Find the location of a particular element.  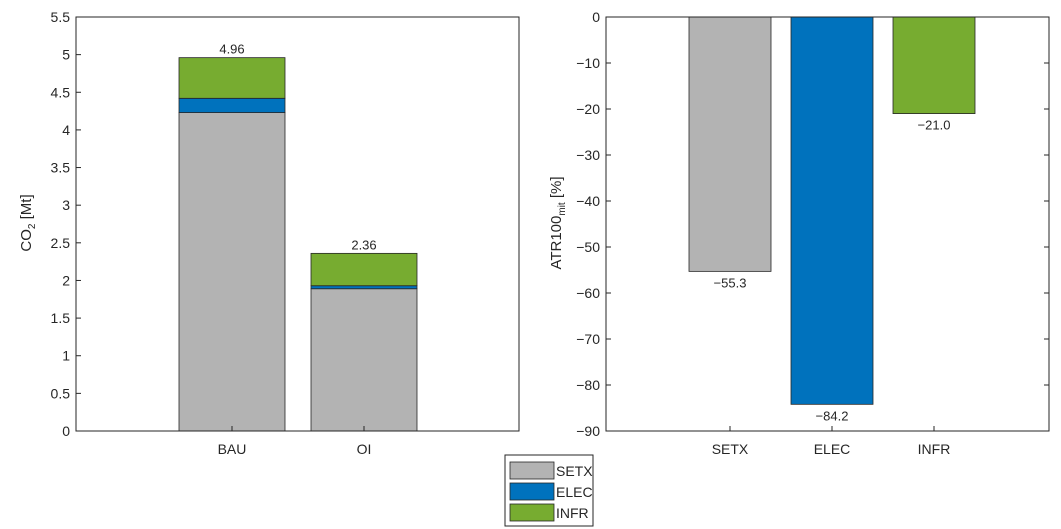

bar-infr-oi is located at coordinates (364, 269).